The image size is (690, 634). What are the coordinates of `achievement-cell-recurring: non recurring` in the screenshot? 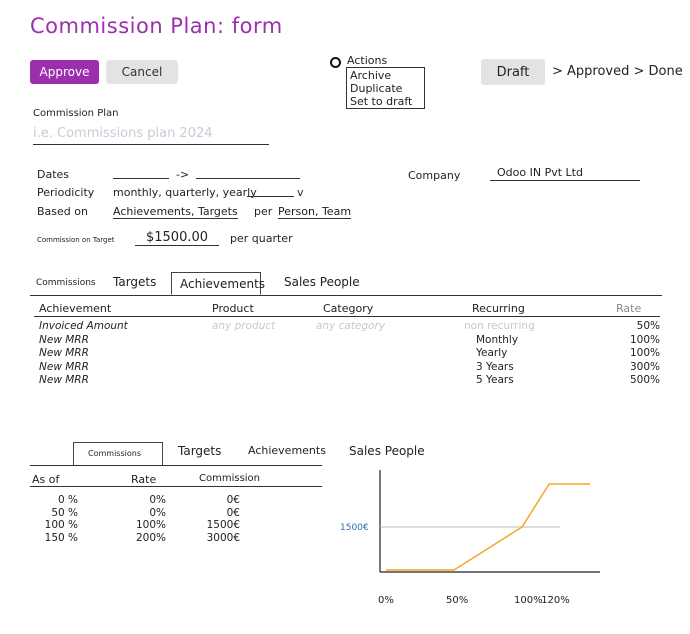 It's located at (499, 326).